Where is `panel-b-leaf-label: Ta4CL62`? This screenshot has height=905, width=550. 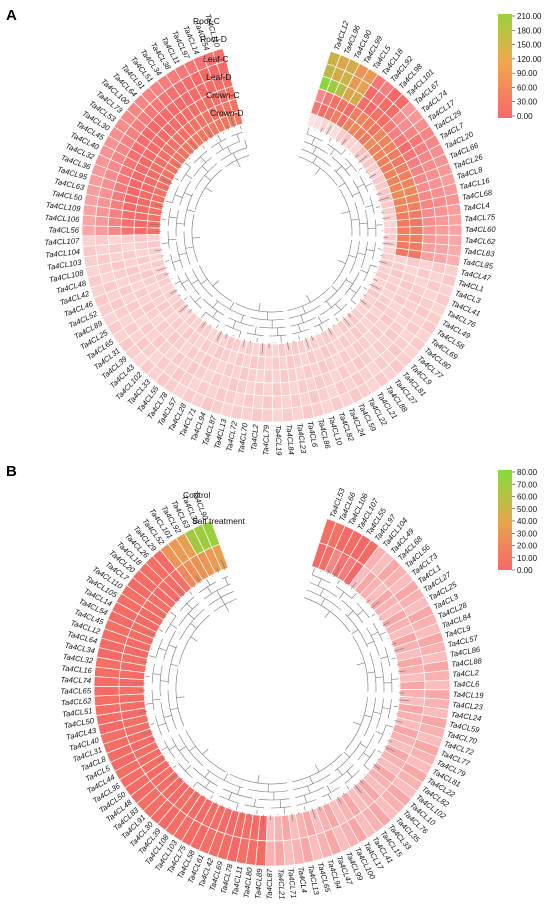
panel-b-leaf-label: Ta4CL62 is located at coordinates (77, 701).